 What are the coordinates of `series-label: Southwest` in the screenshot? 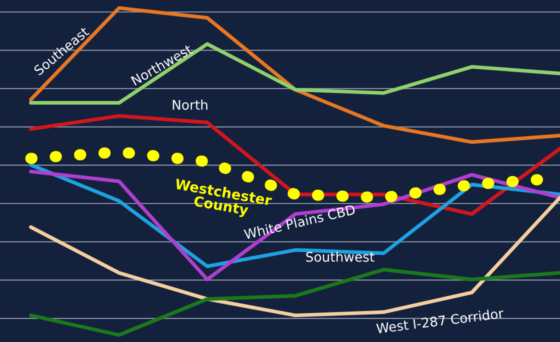 It's located at (340, 257).